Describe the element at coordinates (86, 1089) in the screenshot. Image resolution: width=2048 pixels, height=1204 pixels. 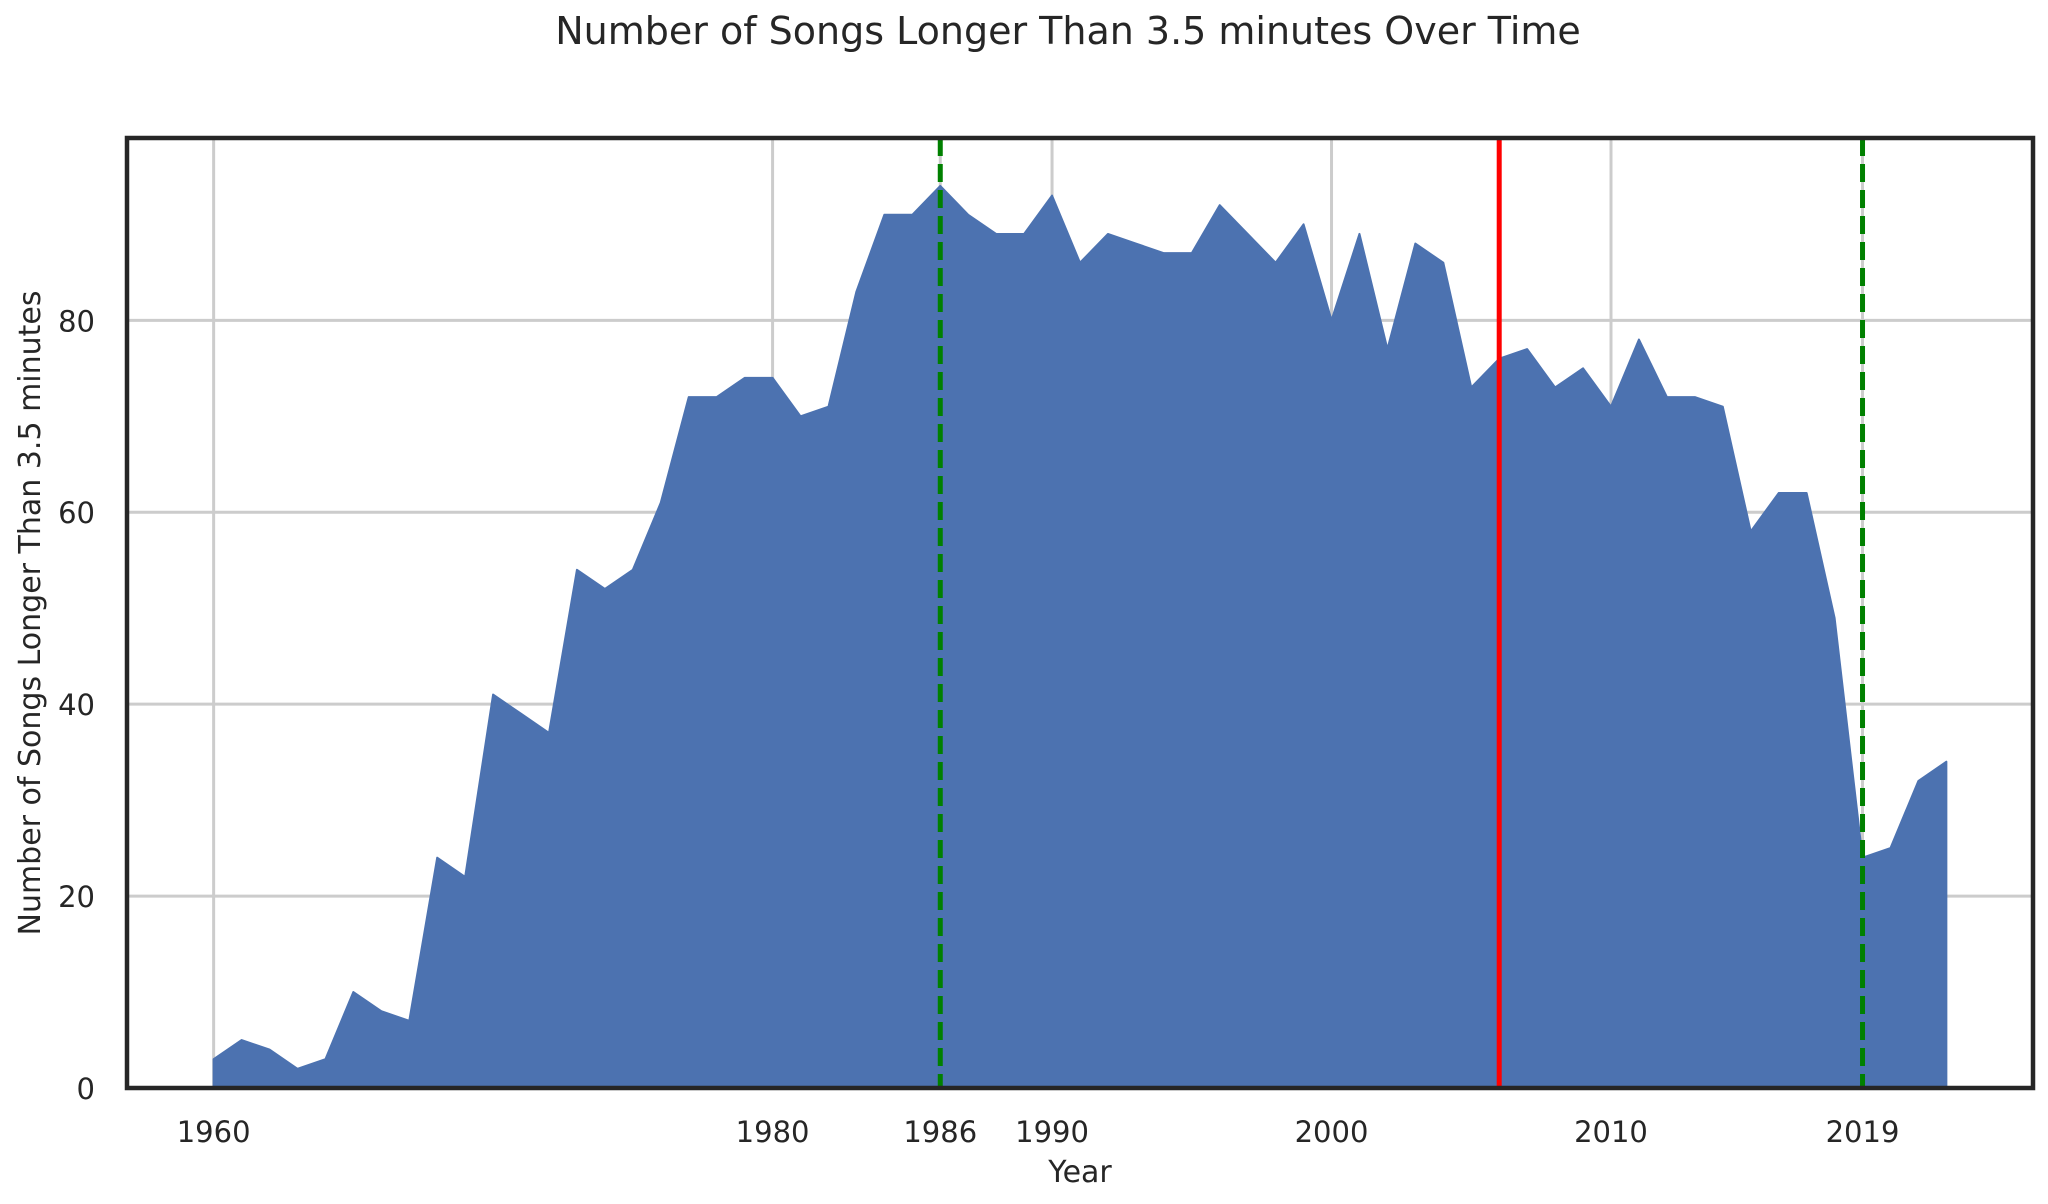
I see `y-tick-label: 0` at that location.